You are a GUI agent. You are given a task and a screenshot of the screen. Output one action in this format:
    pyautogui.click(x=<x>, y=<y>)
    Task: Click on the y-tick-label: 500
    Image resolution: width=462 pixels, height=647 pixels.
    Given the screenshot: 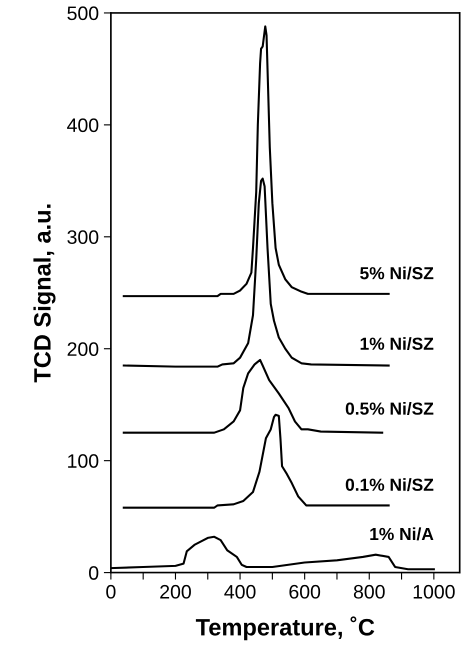 What is the action you would take?
    pyautogui.click(x=82, y=13)
    